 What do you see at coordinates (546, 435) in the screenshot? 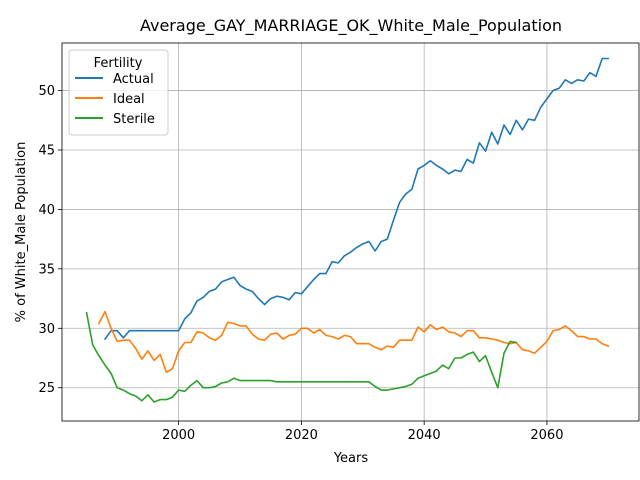
I see `x-tick-label: 2060` at bounding box center [546, 435].